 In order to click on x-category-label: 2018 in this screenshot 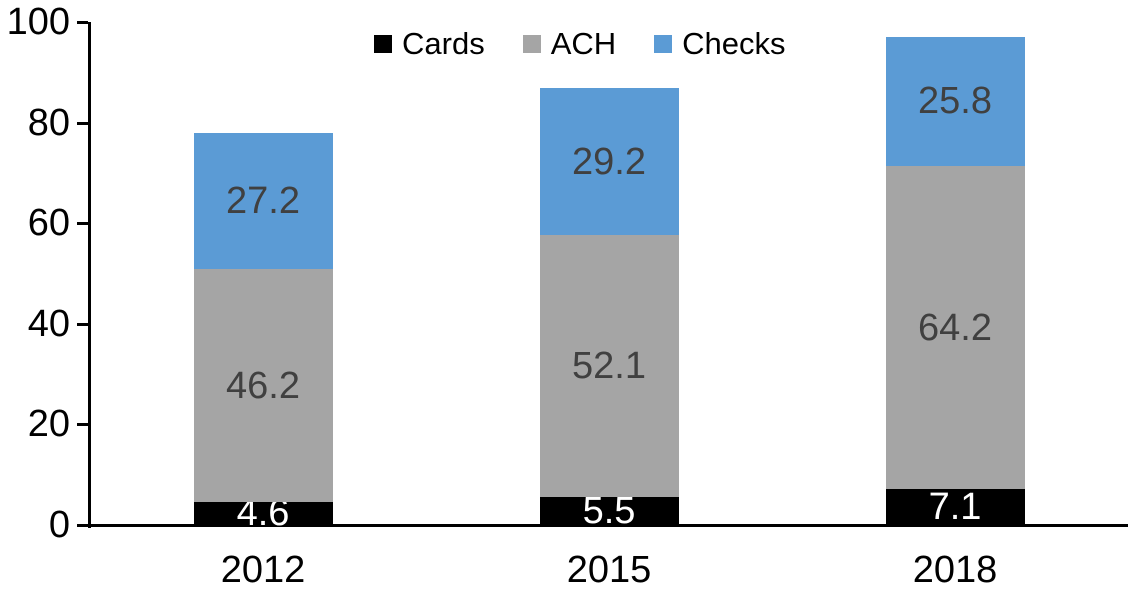, I will do `click(955, 570)`.